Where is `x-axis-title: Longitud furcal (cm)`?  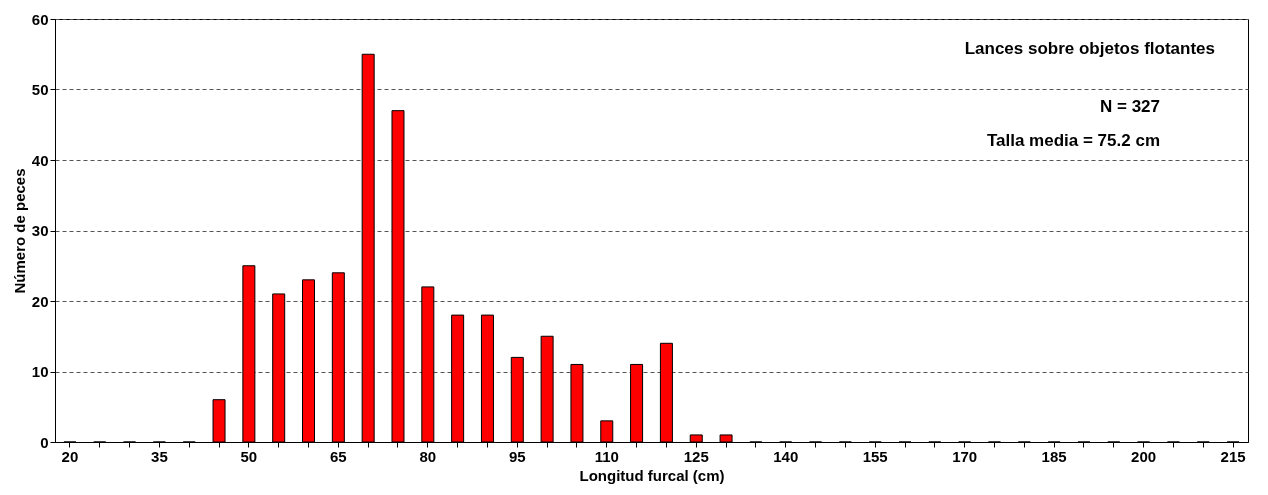
x-axis-title: Longitud furcal (cm) is located at coordinates (652, 475).